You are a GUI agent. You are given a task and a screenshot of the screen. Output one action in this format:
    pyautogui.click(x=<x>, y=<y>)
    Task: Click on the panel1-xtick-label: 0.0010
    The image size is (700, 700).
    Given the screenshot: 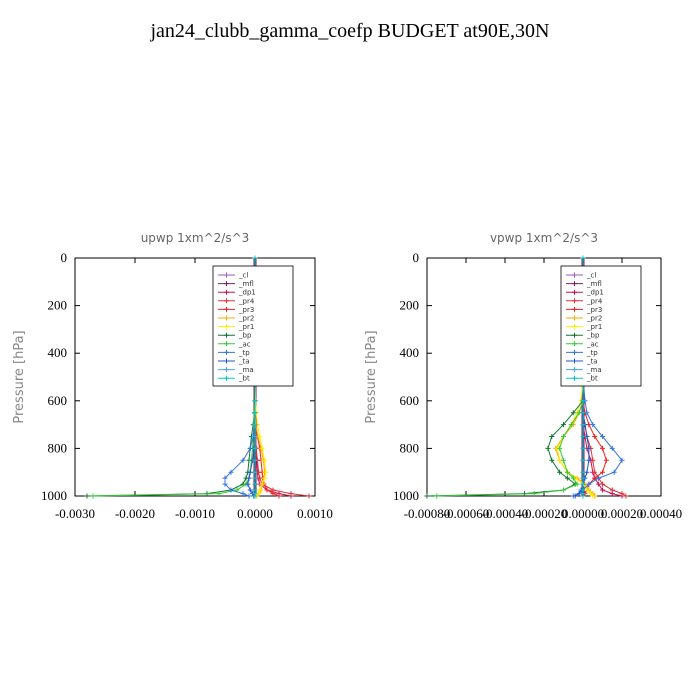 What is the action you would take?
    pyautogui.click(x=315, y=513)
    